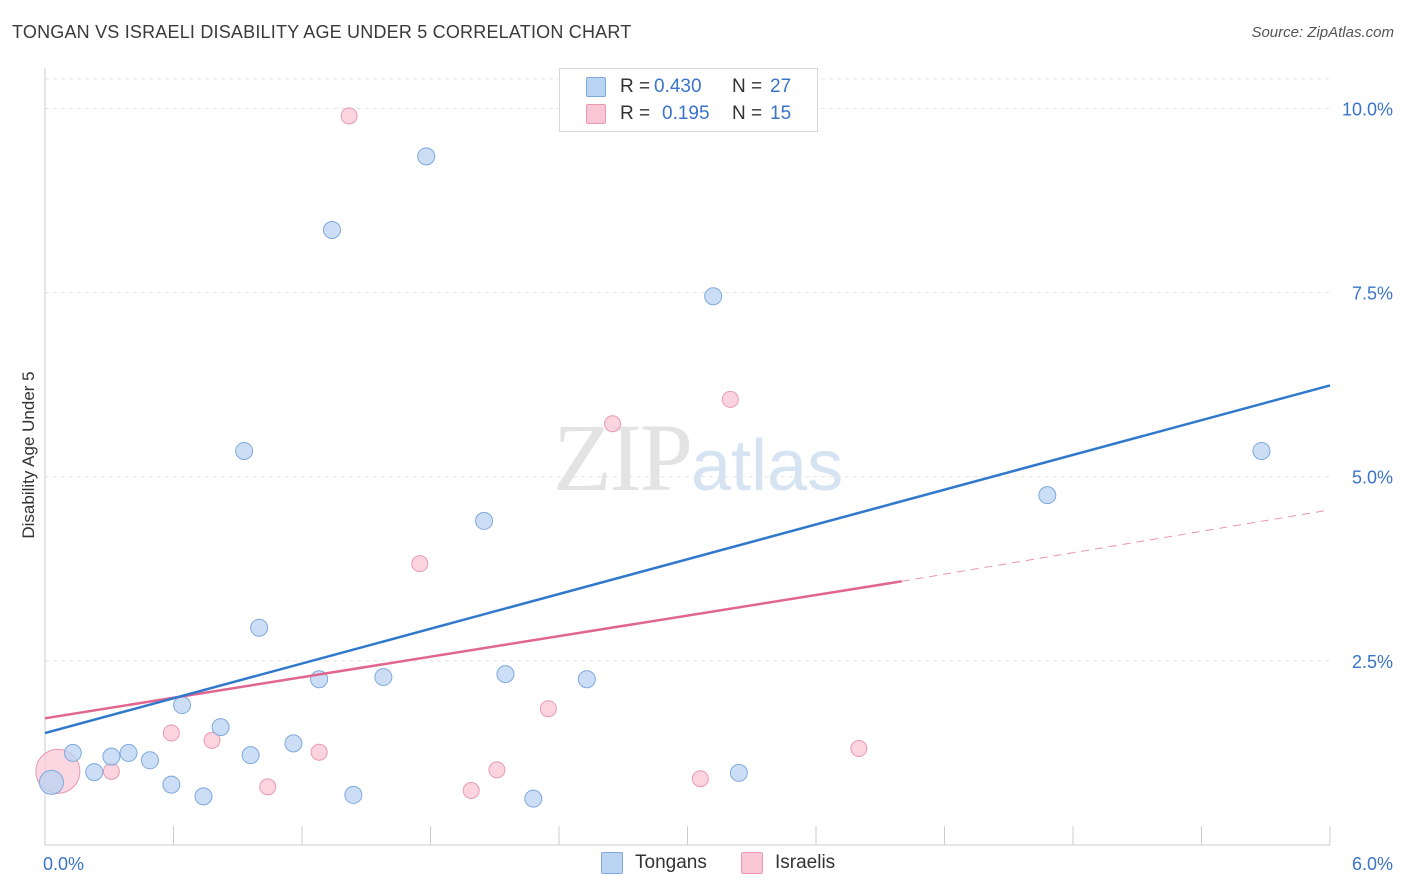  What do you see at coordinates (1372, 662) in the screenshot?
I see `y-tick-label: 2.5%` at bounding box center [1372, 662].